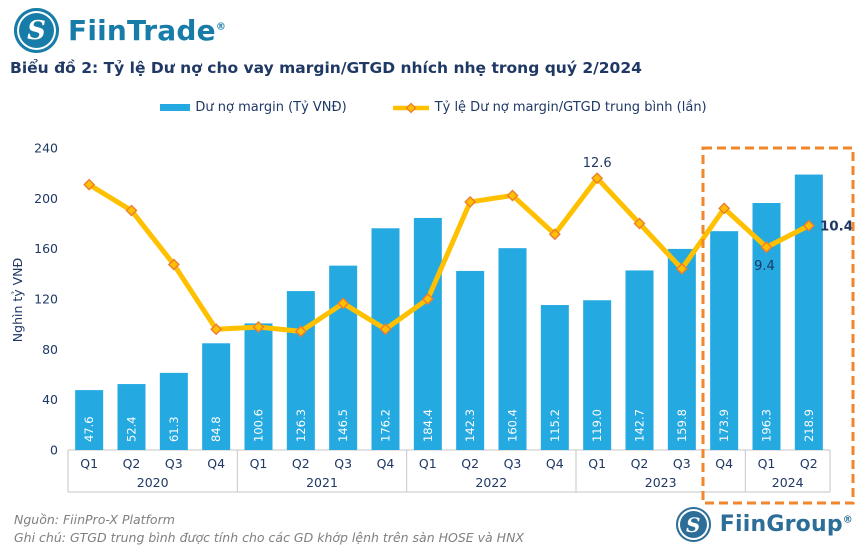 This screenshot has height=557, width=867. I want to click on legend-label-line: Tỷ lệ Dư nợ margin/GTGD trung bình (lần), so click(570, 107).